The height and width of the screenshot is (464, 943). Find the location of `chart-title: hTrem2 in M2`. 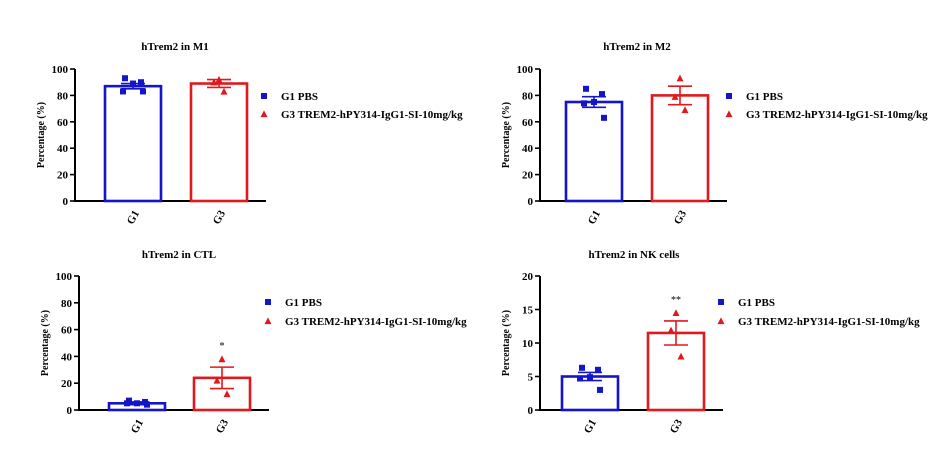

chart-title: hTrem2 in M2 is located at coordinates (637, 47).